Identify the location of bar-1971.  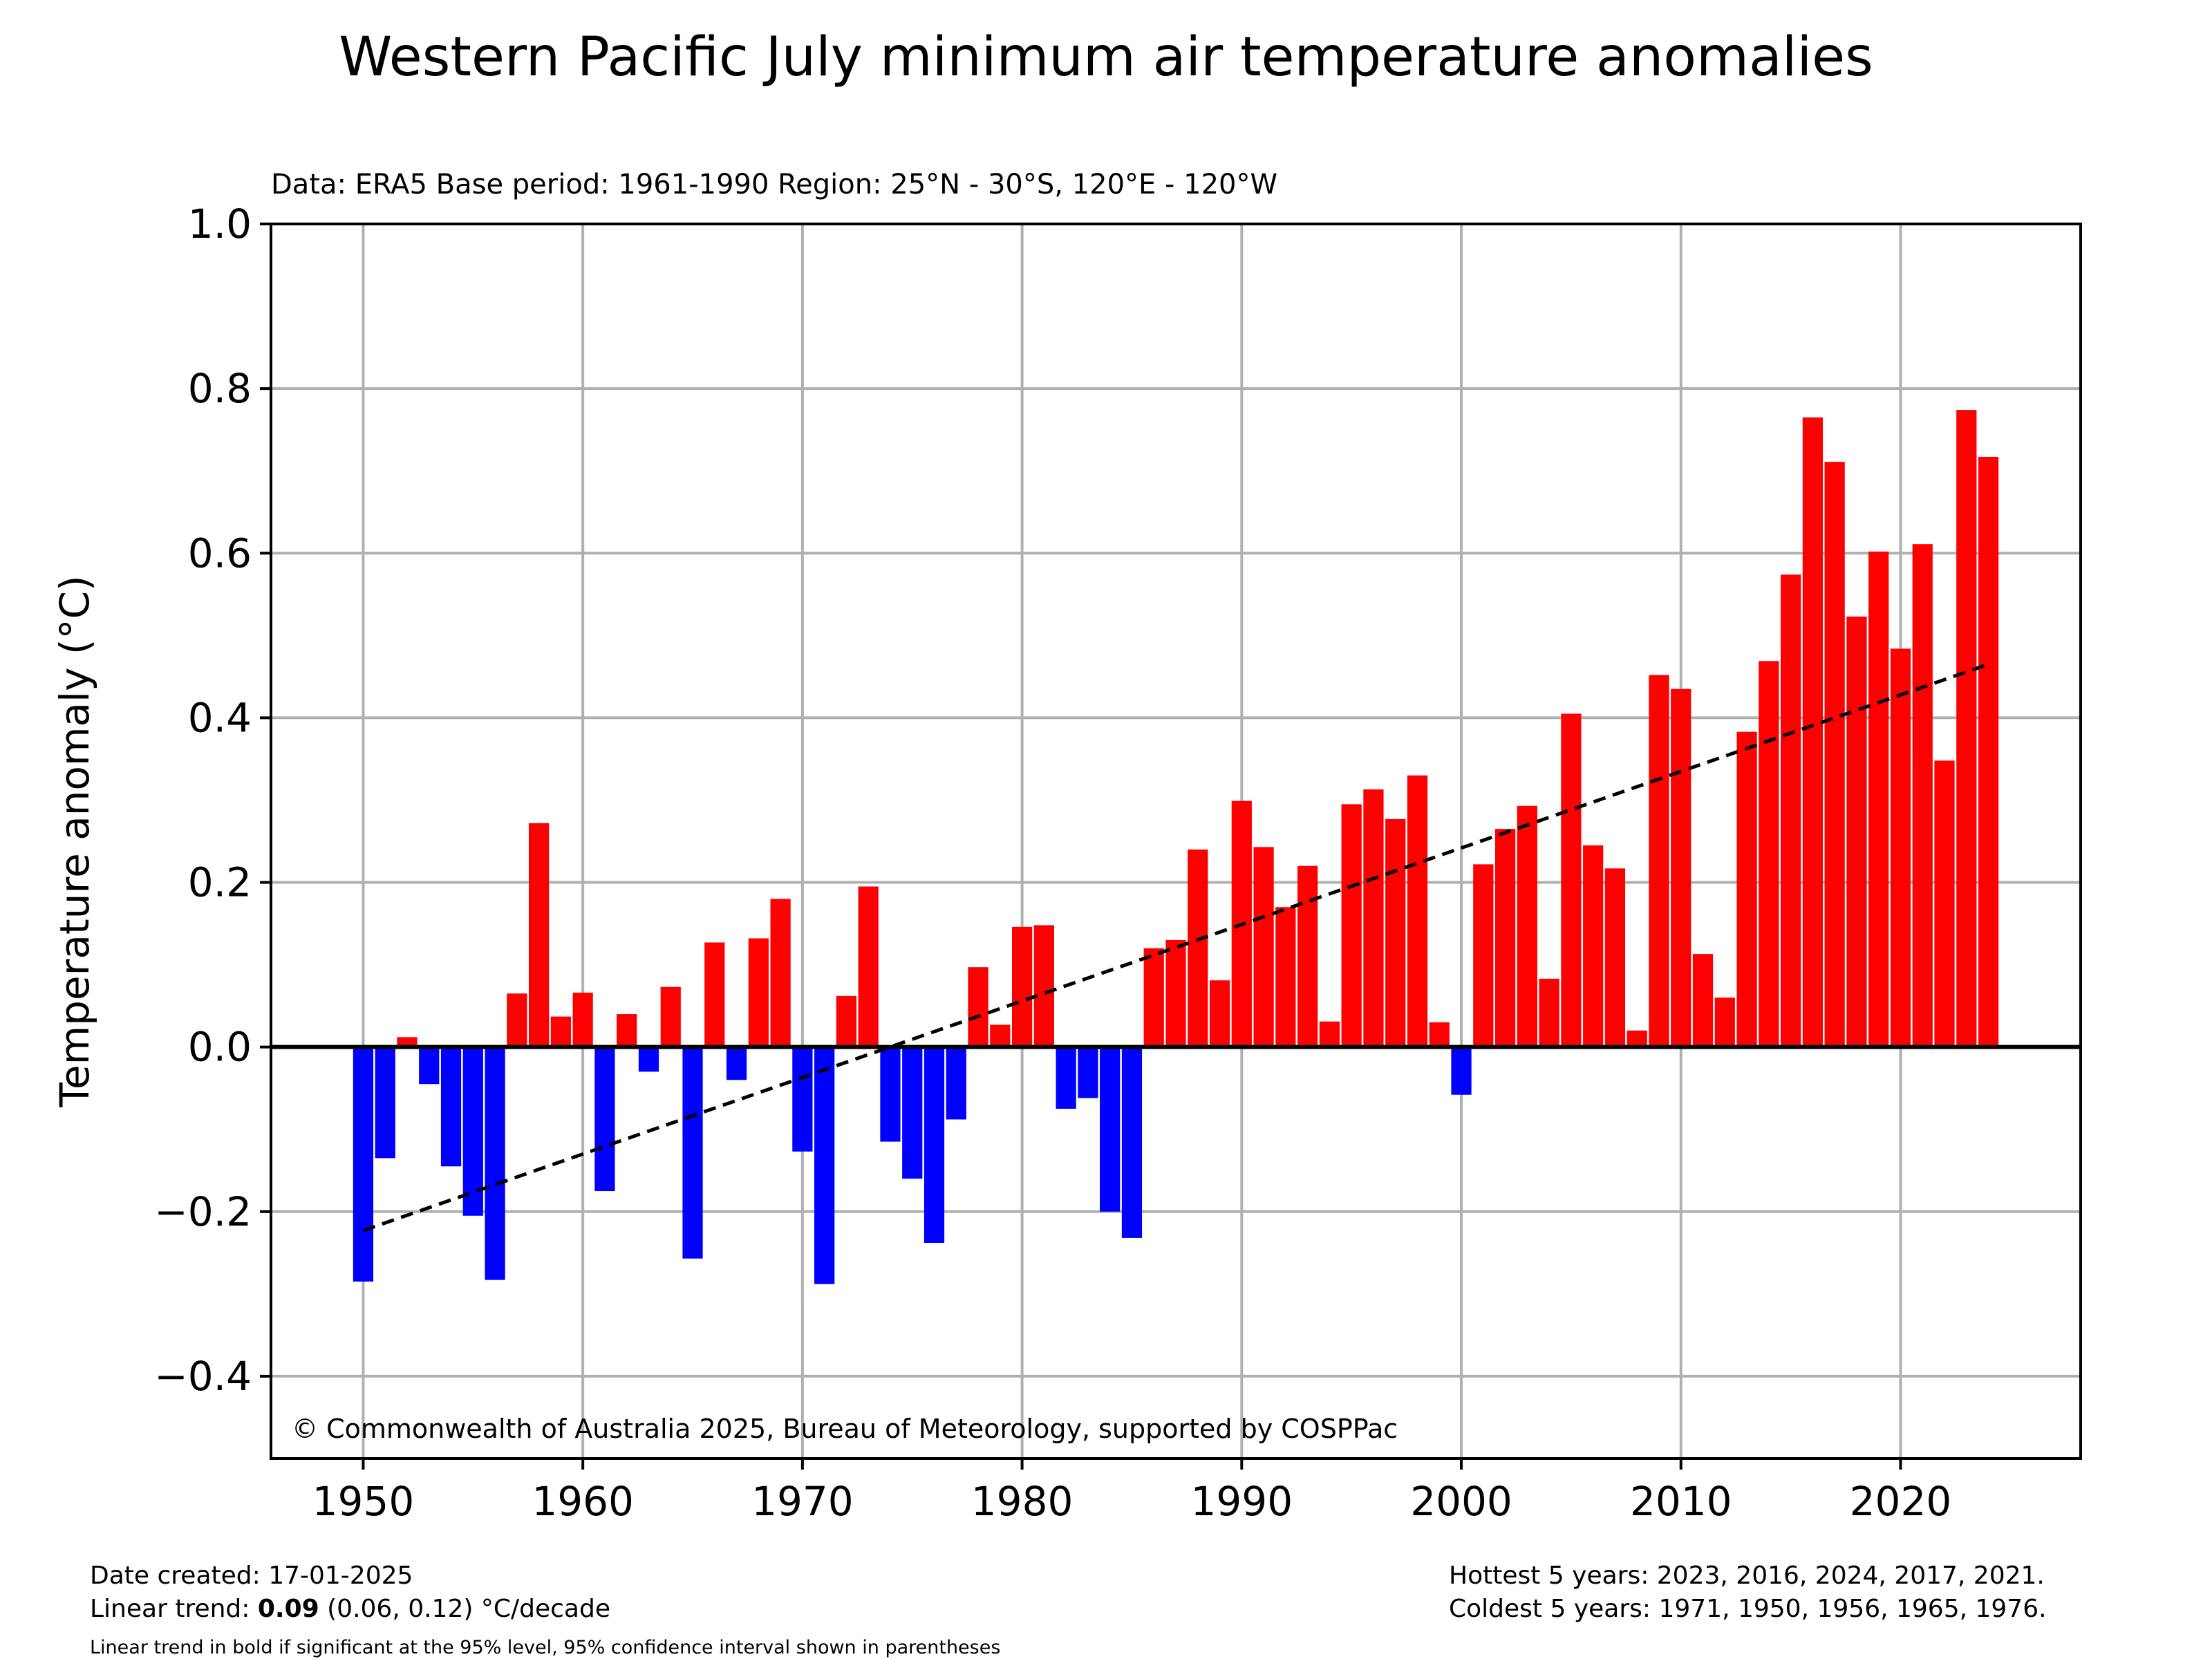
(824, 1166).